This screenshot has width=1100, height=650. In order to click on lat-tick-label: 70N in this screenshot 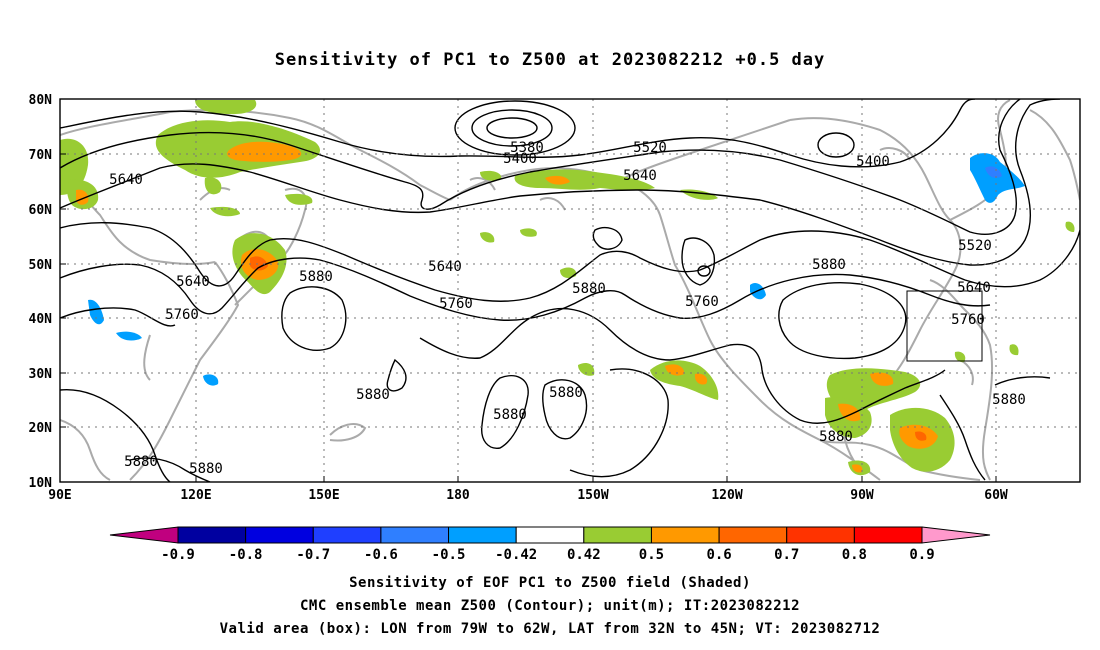, I will do `click(41, 155)`.